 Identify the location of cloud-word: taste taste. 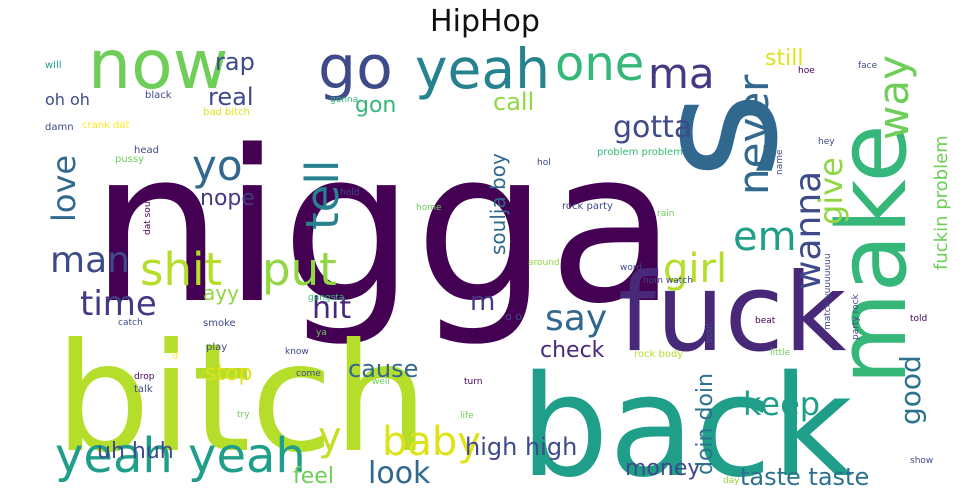
(804, 477).